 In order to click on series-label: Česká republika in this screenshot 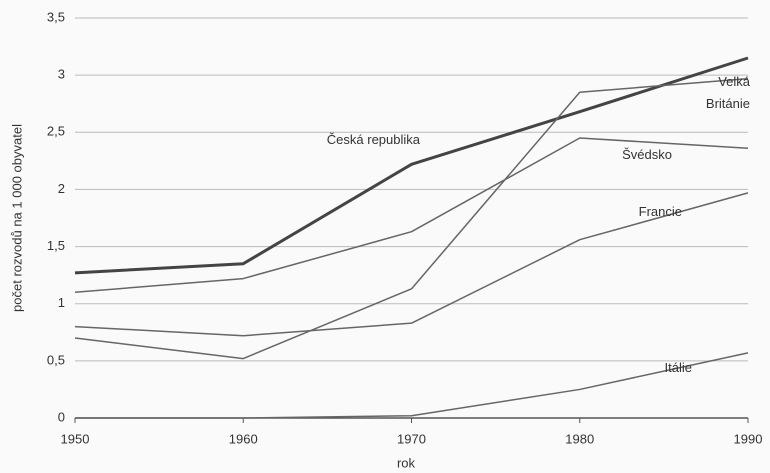, I will do `click(373, 139)`.